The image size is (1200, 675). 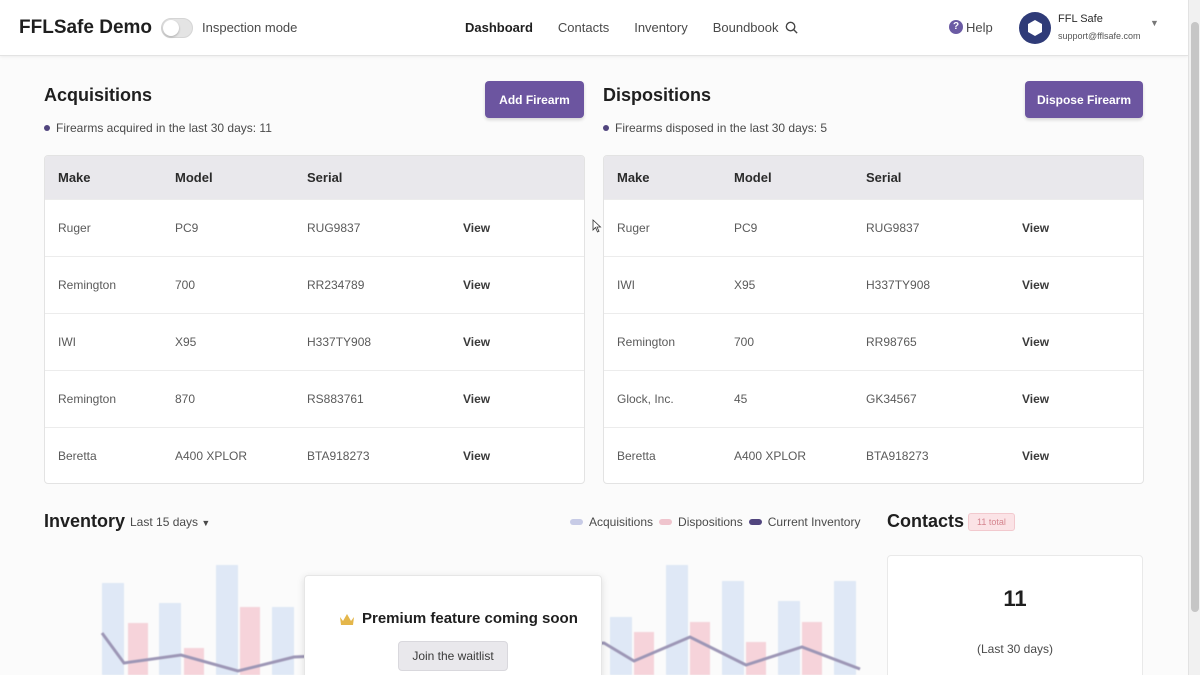 What do you see at coordinates (470, 618) in the screenshot?
I see `premium-feature-text: Premium feature coming soon` at bounding box center [470, 618].